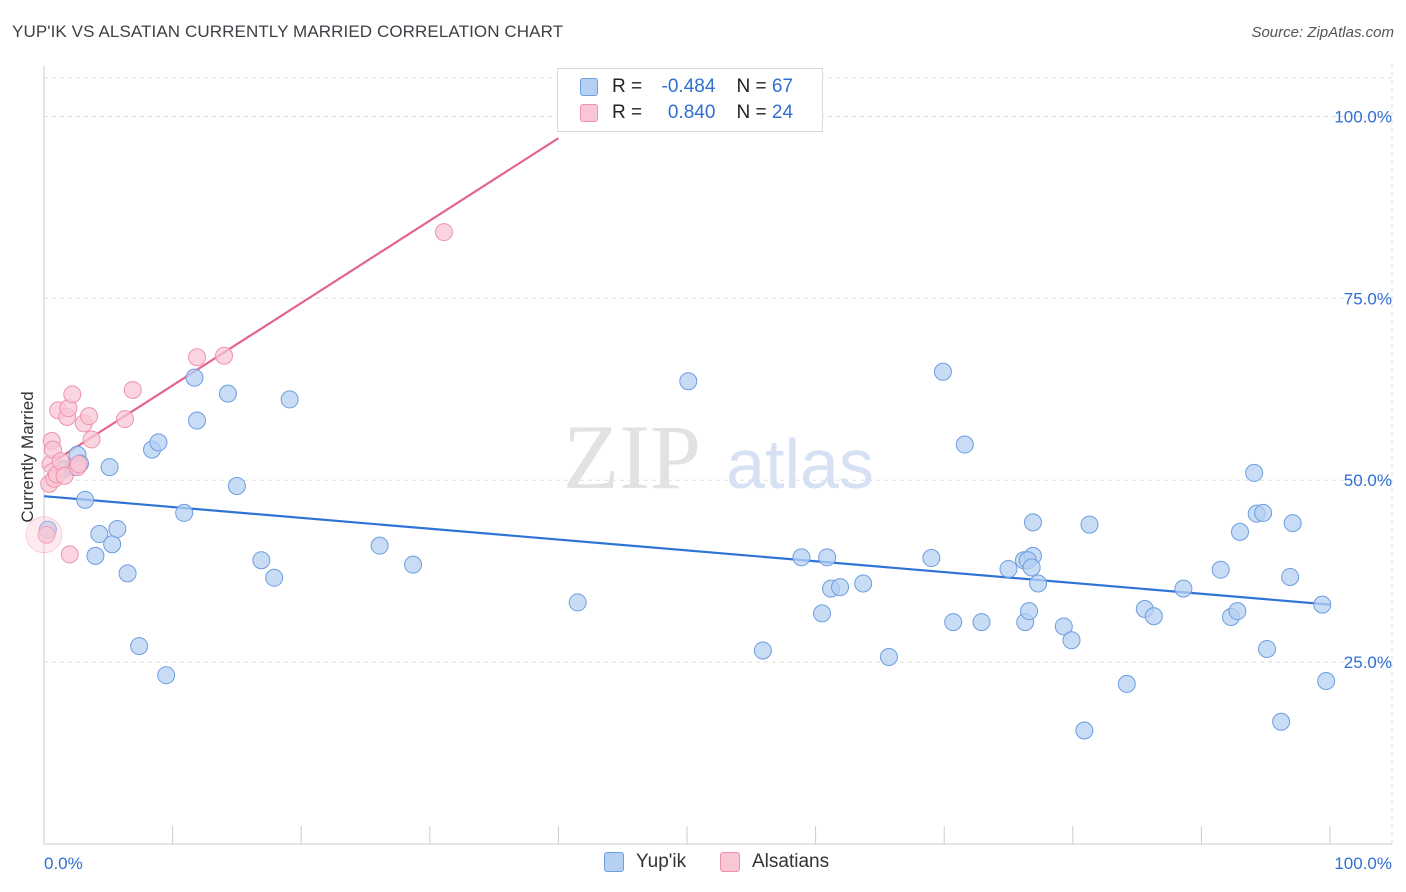  I want to click on n-value: 24, so click(782, 112).